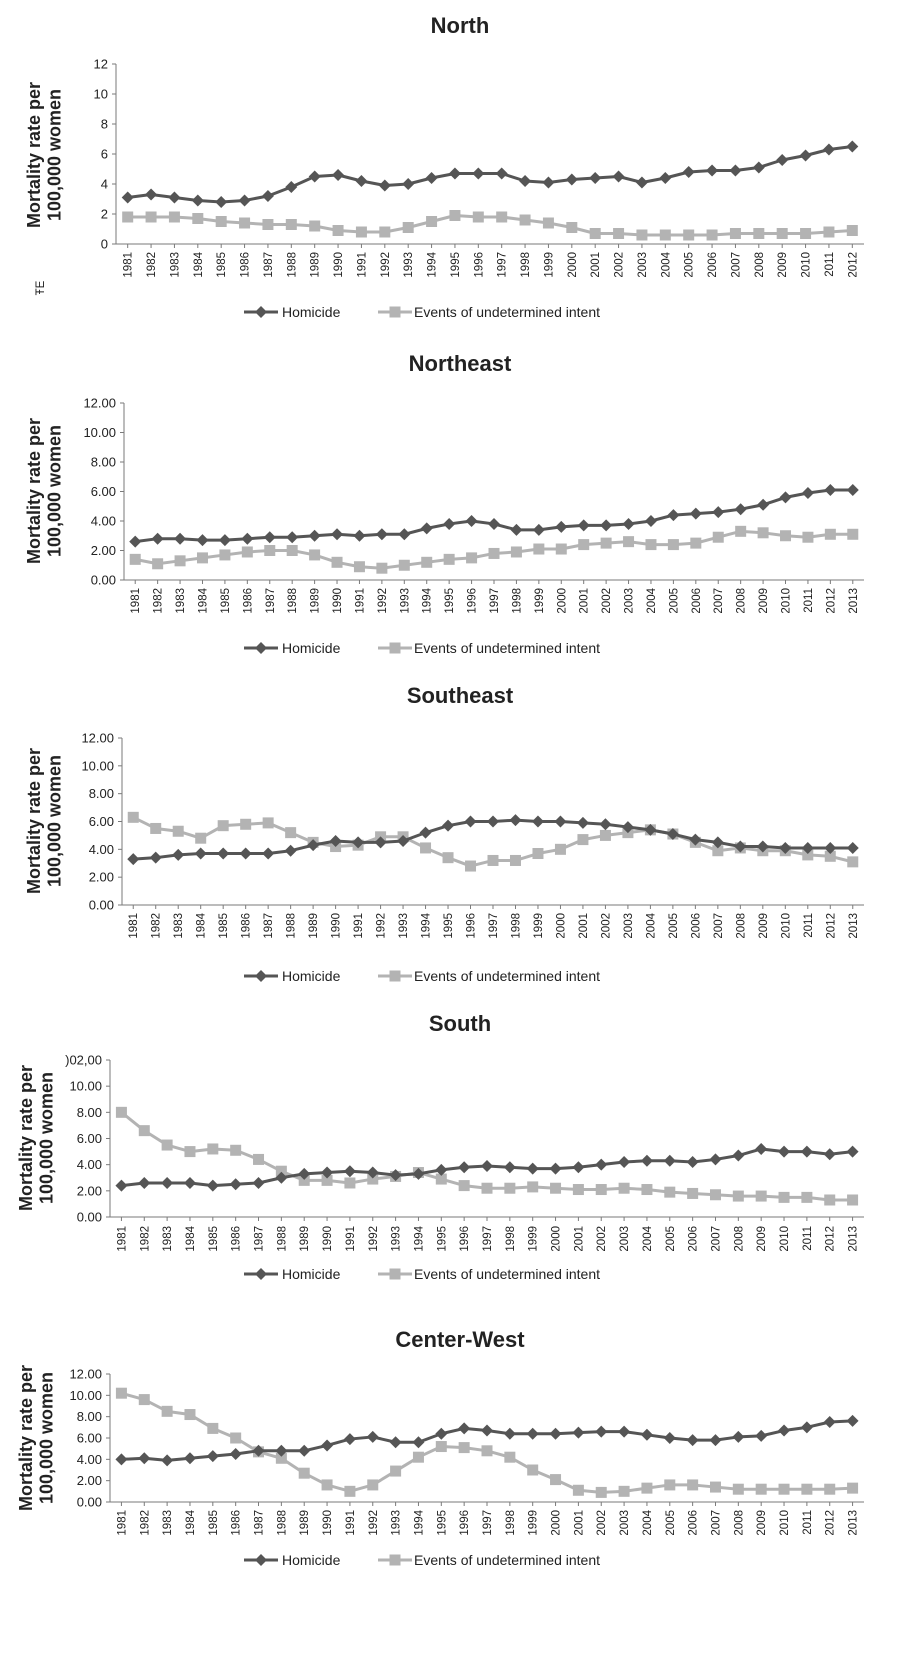 The height and width of the screenshot is (1661, 921). What do you see at coordinates (764, 601) in the screenshot?
I see `x-tick-label: 2009` at bounding box center [764, 601].